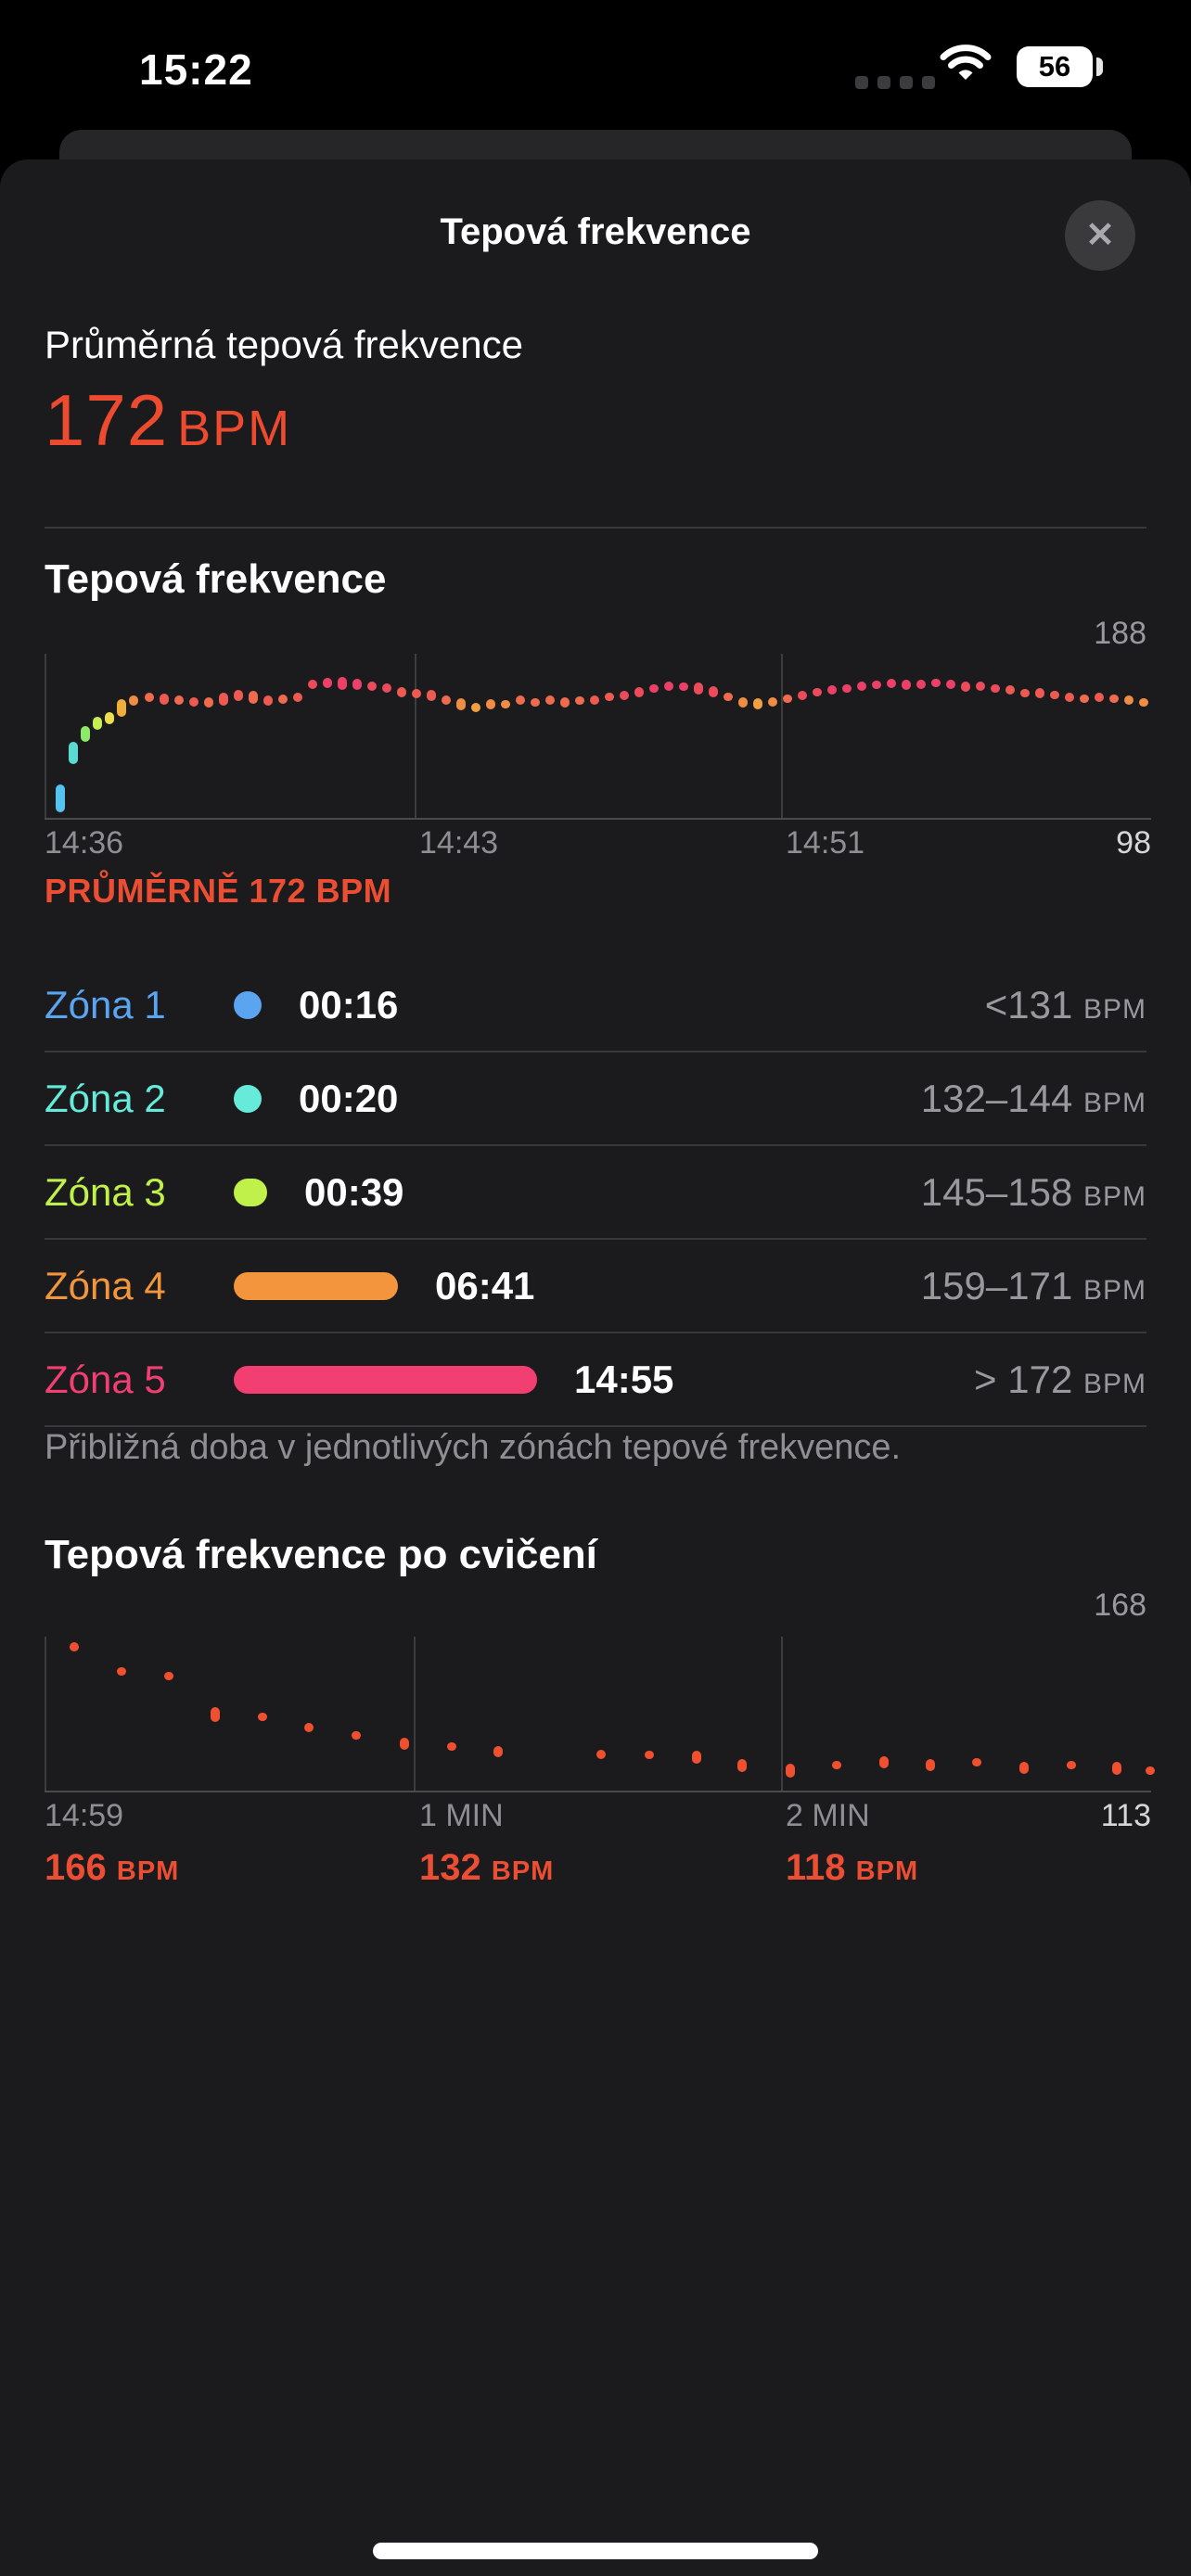 The width and height of the screenshot is (1191, 2576). I want to click on zone-row: Zóna 4 06:41 159–171 BPM, so click(595, 1286).